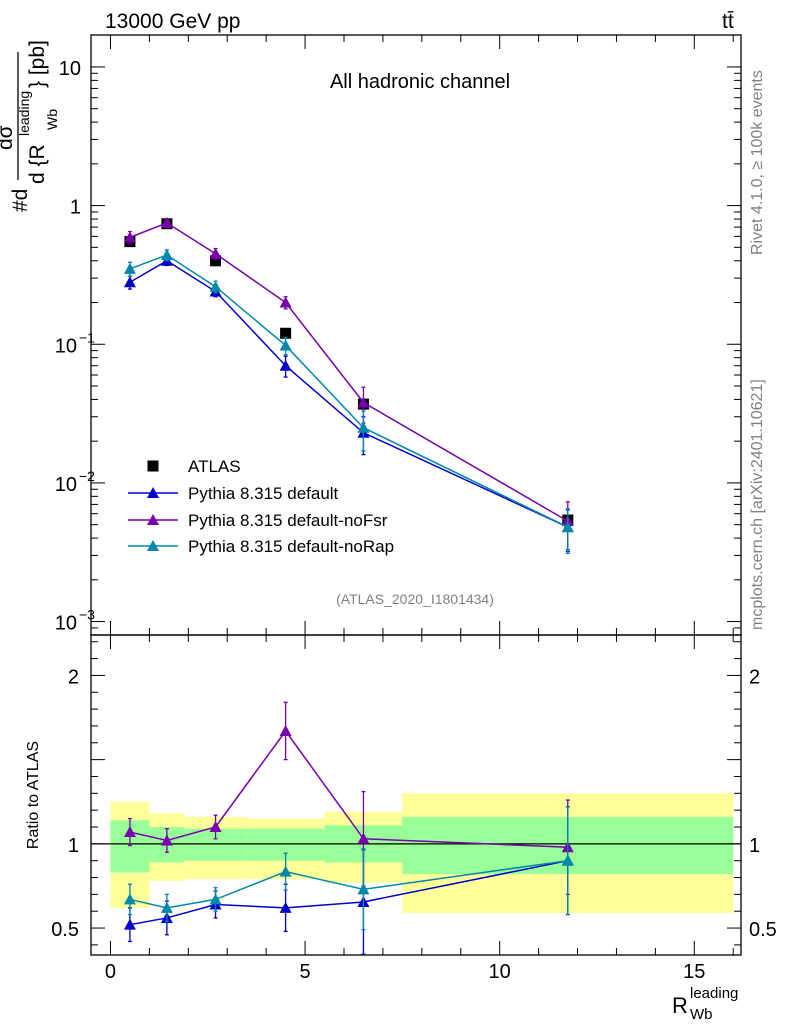  Describe the element at coordinates (291, 546) in the screenshot. I see `legend-label: Pythia 8.315 default-noRap` at that location.